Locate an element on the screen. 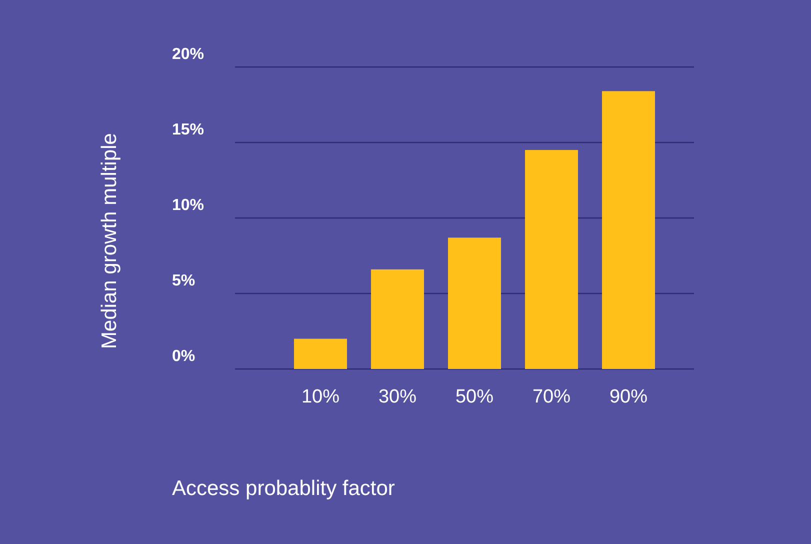  x-tick-label: 50% is located at coordinates (474, 397).